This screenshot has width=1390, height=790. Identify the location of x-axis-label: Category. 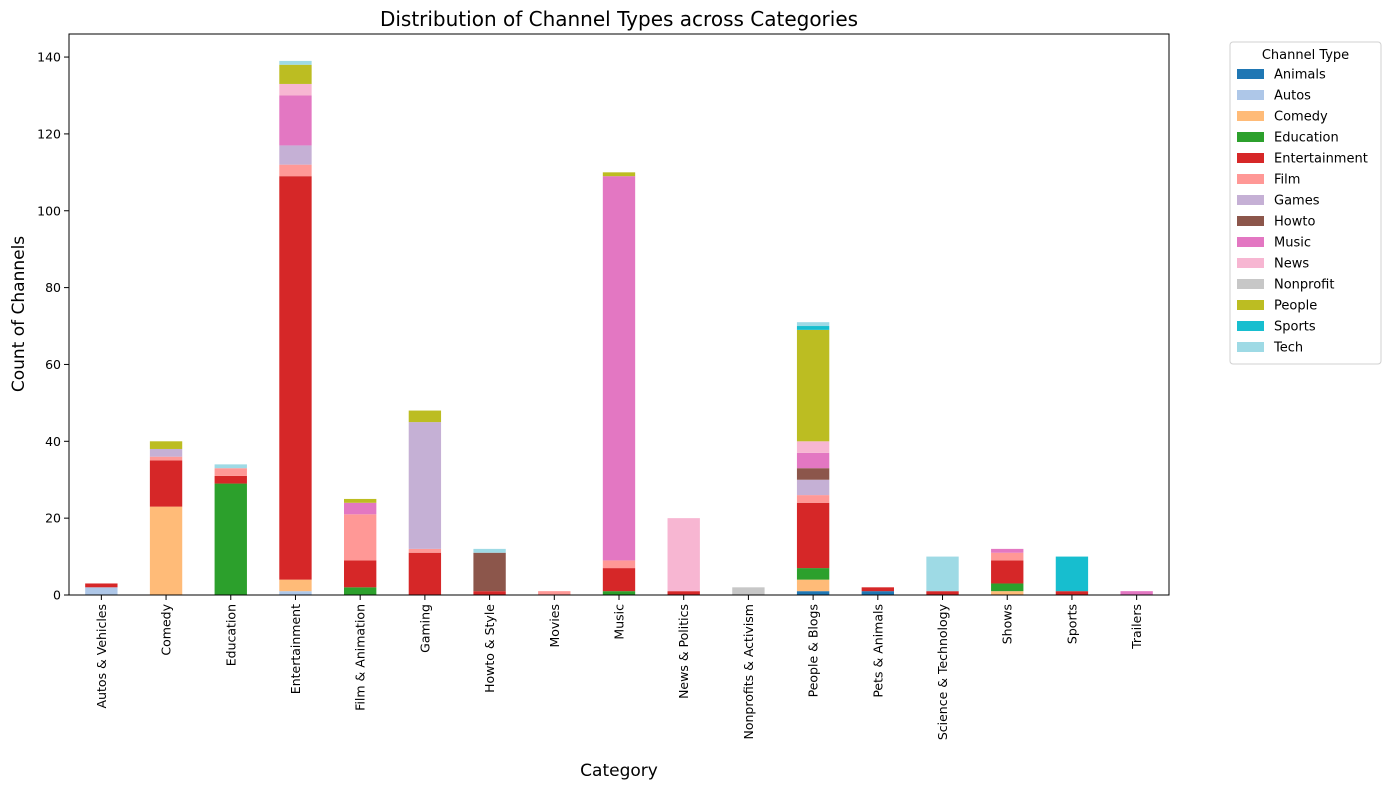
(619, 771).